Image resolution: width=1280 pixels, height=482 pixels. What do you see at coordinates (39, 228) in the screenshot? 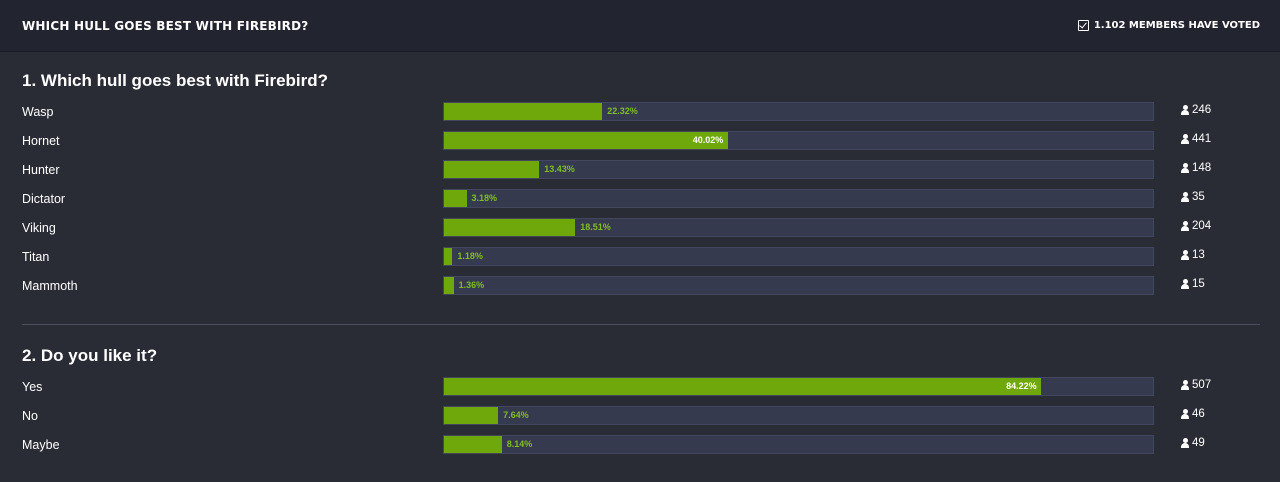
I see `option-label: Viking` at bounding box center [39, 228].